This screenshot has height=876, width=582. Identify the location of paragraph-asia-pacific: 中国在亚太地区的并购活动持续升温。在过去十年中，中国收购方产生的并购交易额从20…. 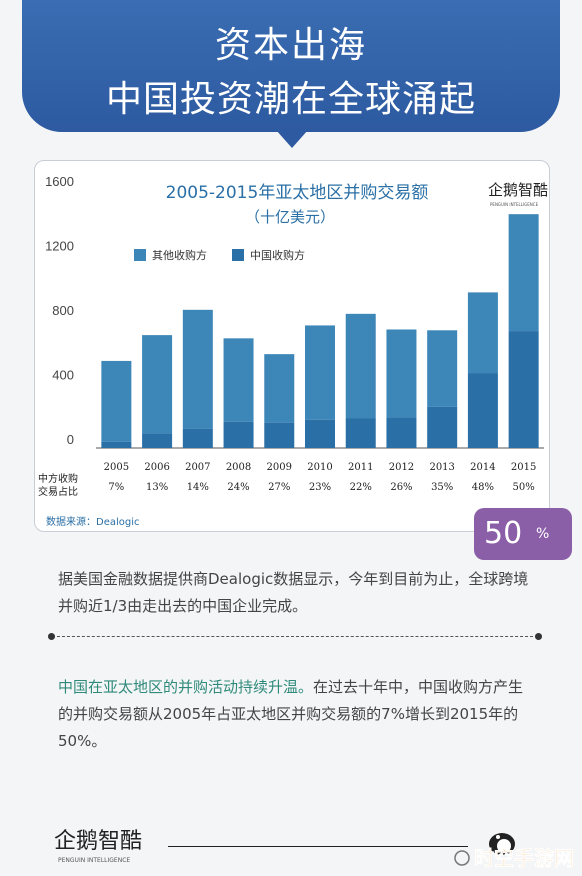
(298, 714).